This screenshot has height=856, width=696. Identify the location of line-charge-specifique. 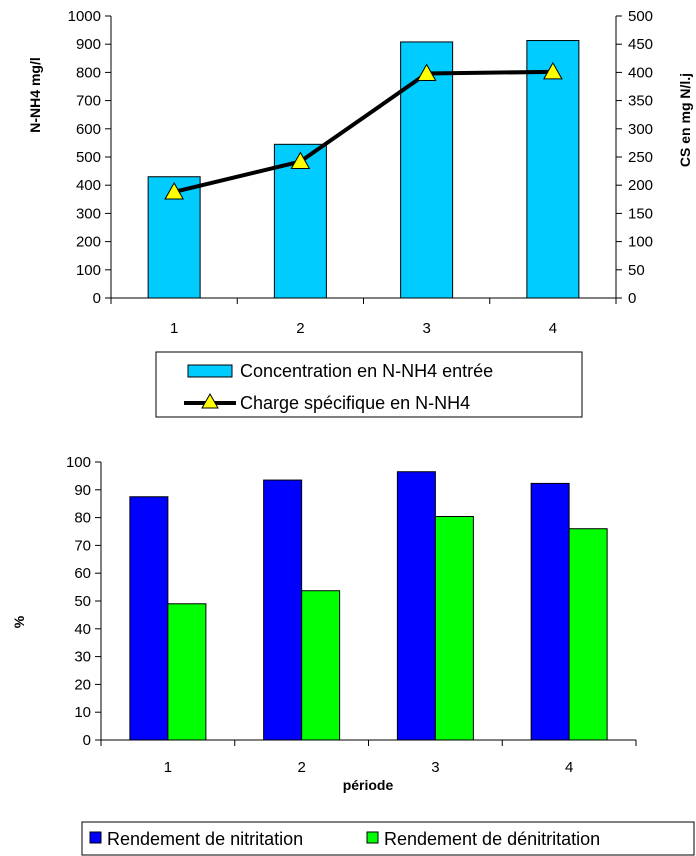
(363, 131).